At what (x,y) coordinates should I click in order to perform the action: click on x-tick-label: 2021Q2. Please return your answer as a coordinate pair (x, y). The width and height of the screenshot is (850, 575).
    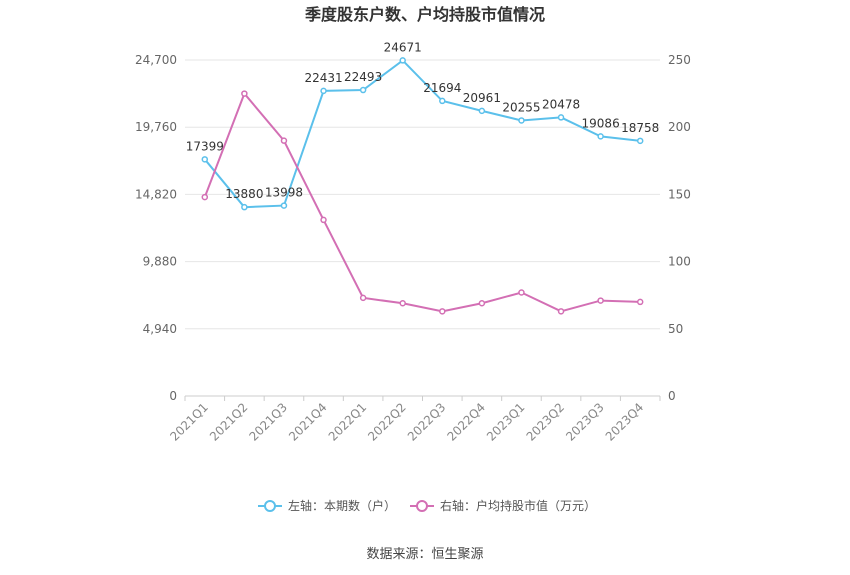
    Looking at the image, I should click on (229, 422).